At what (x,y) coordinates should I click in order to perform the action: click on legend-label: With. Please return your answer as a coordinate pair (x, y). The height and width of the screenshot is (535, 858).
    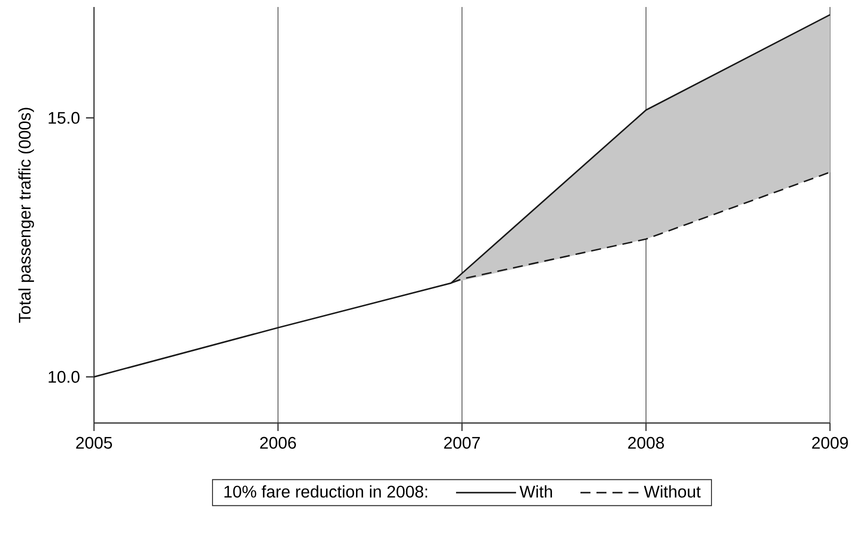
    Looking at the image, I should click on (536, 491).